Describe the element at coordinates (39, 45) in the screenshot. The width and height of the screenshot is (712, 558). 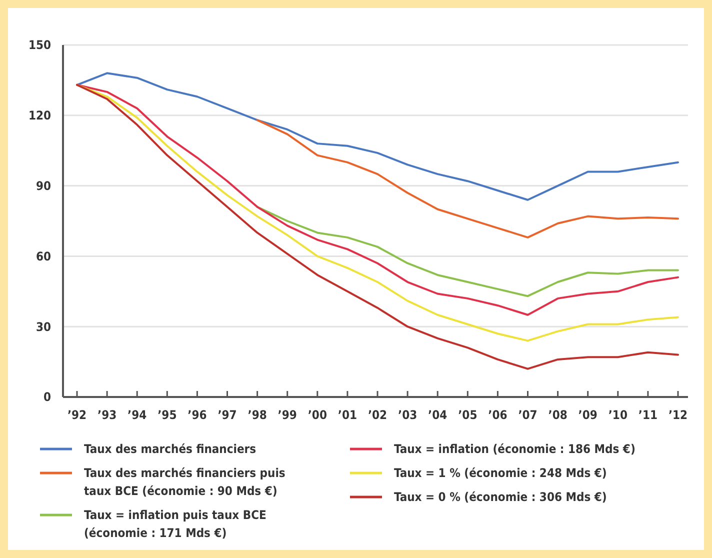
I see `y-tick-label: 150` at that location.